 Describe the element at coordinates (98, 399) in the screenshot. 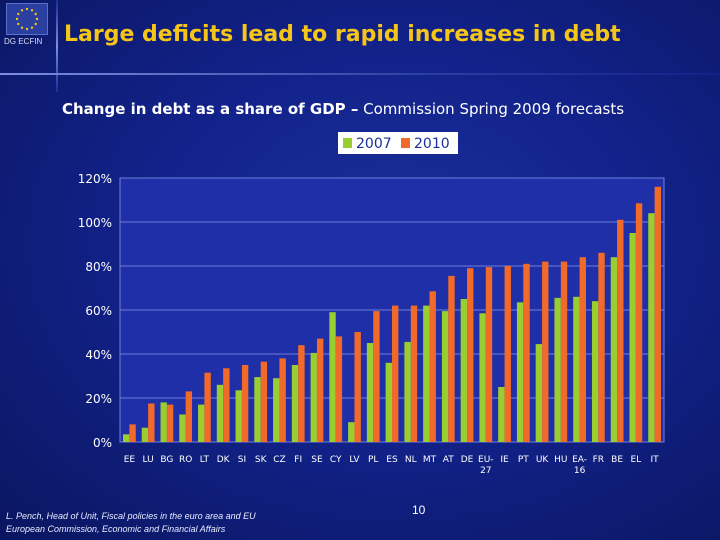

I see `y-tick-label: 20%` at that location.